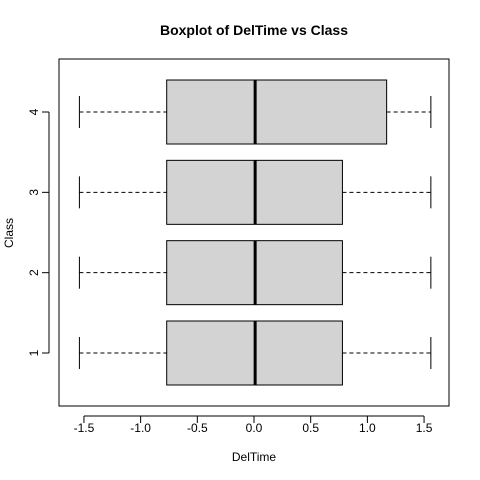  I want to click on y-tick-label: 3, so click(34, 192).